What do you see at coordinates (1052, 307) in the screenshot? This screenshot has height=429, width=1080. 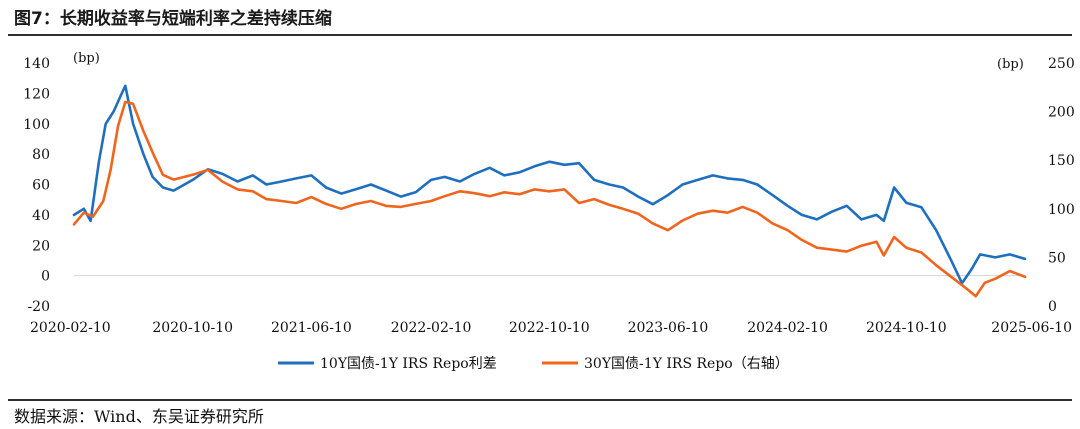 I see `y-right-tick-label: 0` at bounding box center [1052, 307].